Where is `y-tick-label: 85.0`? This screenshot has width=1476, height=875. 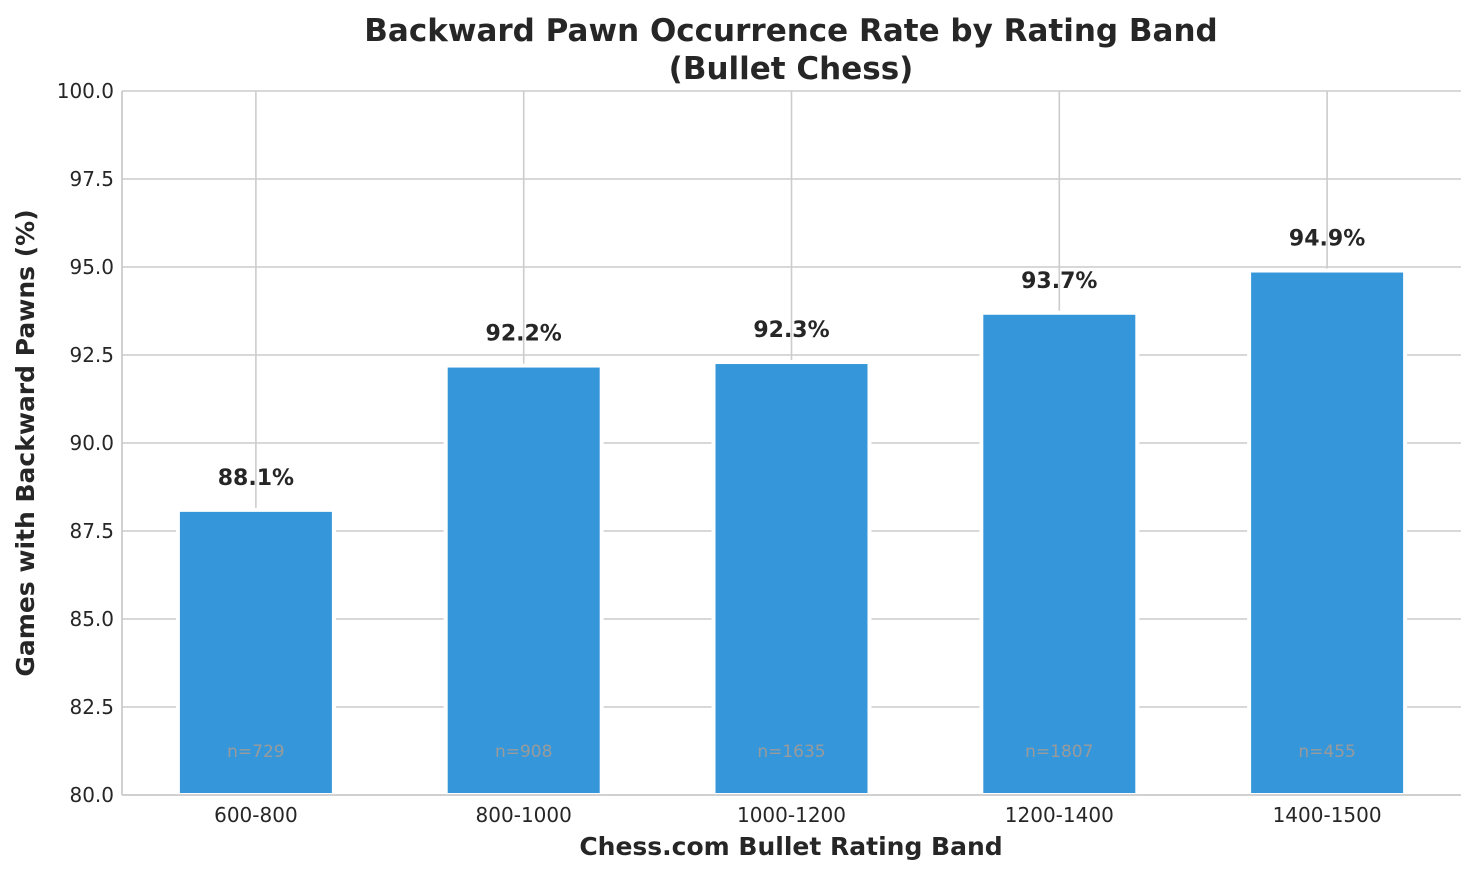 y-tick-label: 85.0 is located at coordinates (91, 619).